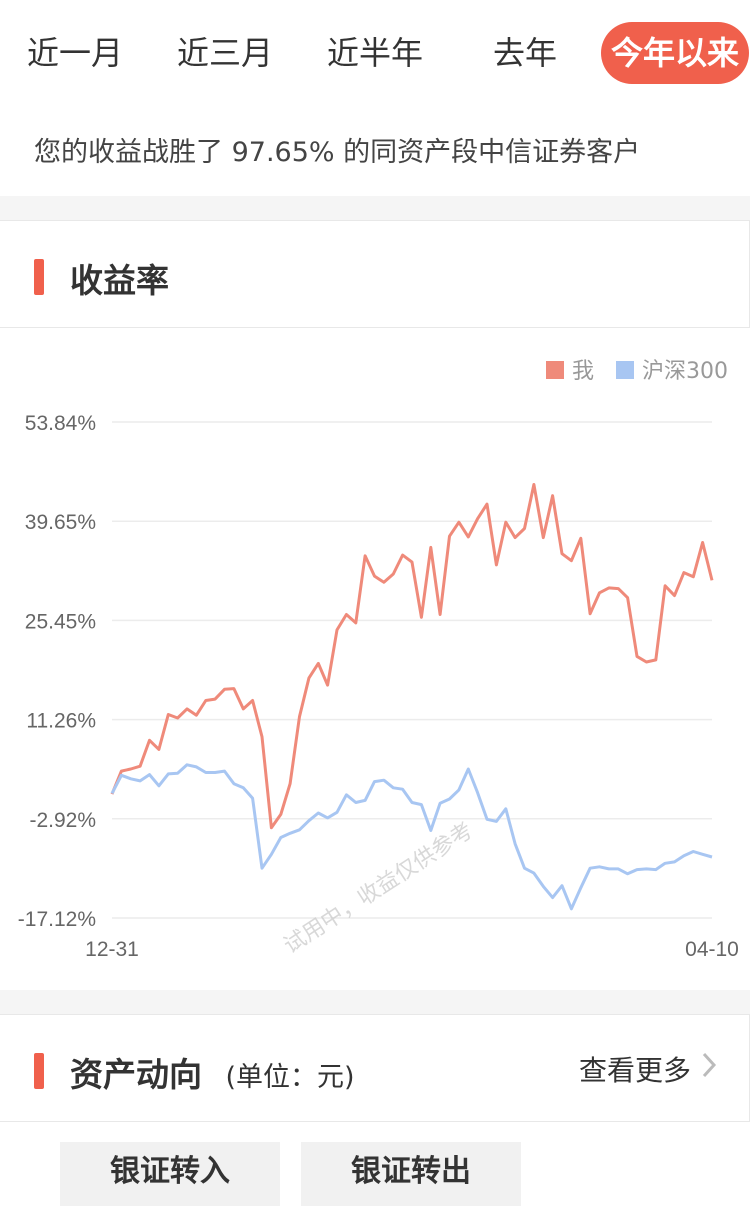 Image resolution: width=750 pixels, height=1206 pixels. I want to click on series-line-index, so click(411, 837).